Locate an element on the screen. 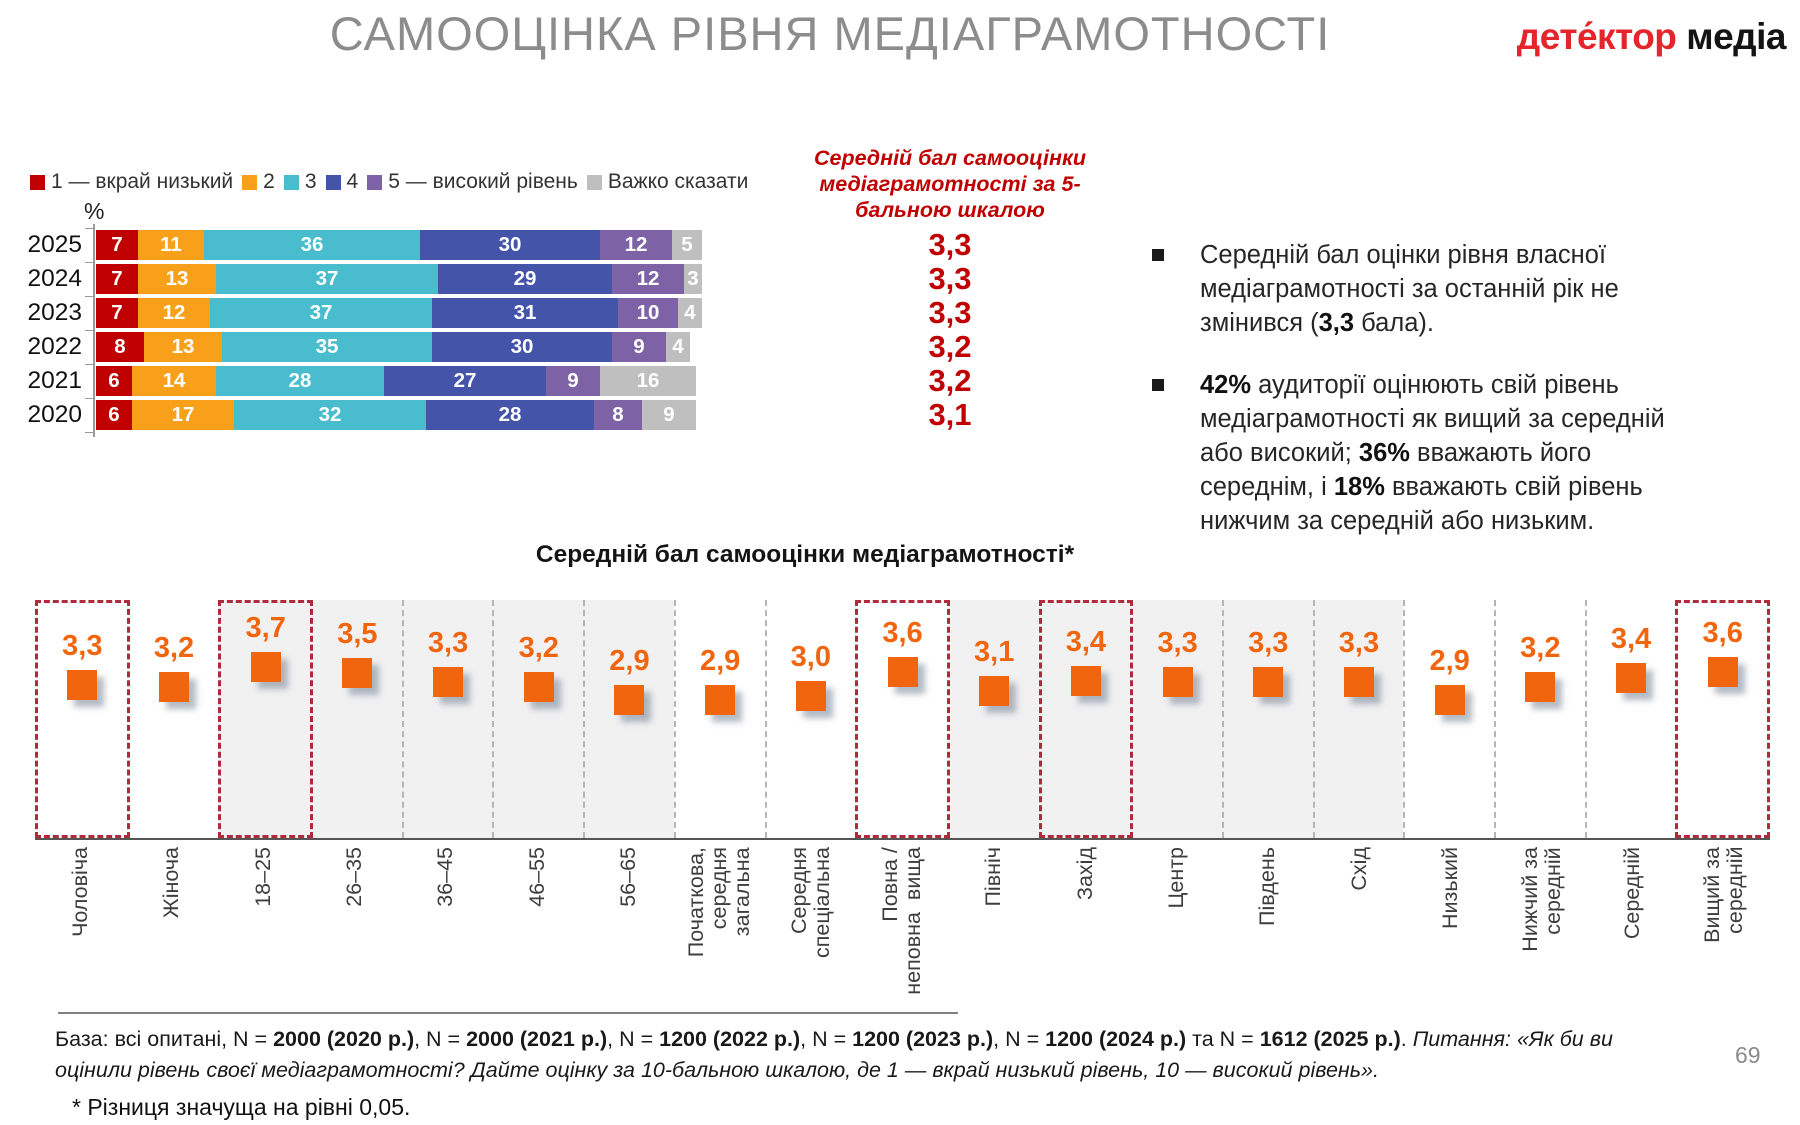 Image resolution: width=1800 pixels, height=1125 pixels. legend-item: Важко сказати is located at coordinates (667, 182).